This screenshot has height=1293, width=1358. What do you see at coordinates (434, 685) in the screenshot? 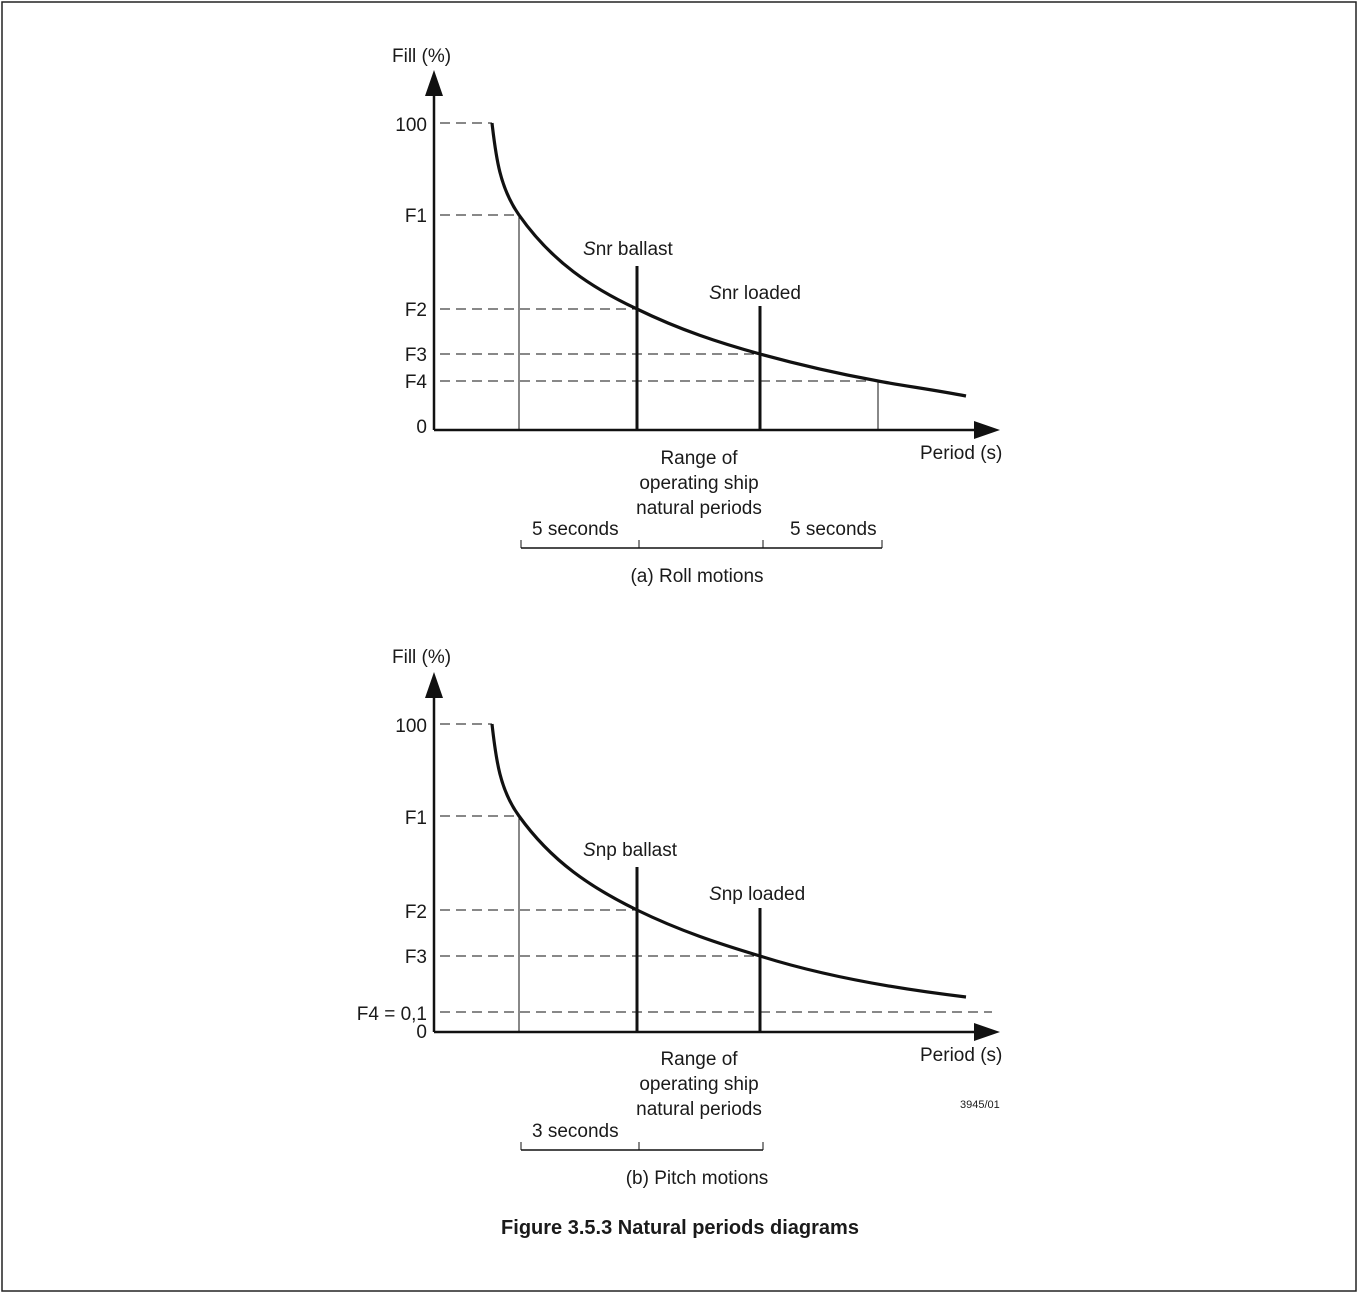
I see `pitch-y-axis-arrow-icon` at bounding box center [434, 685].